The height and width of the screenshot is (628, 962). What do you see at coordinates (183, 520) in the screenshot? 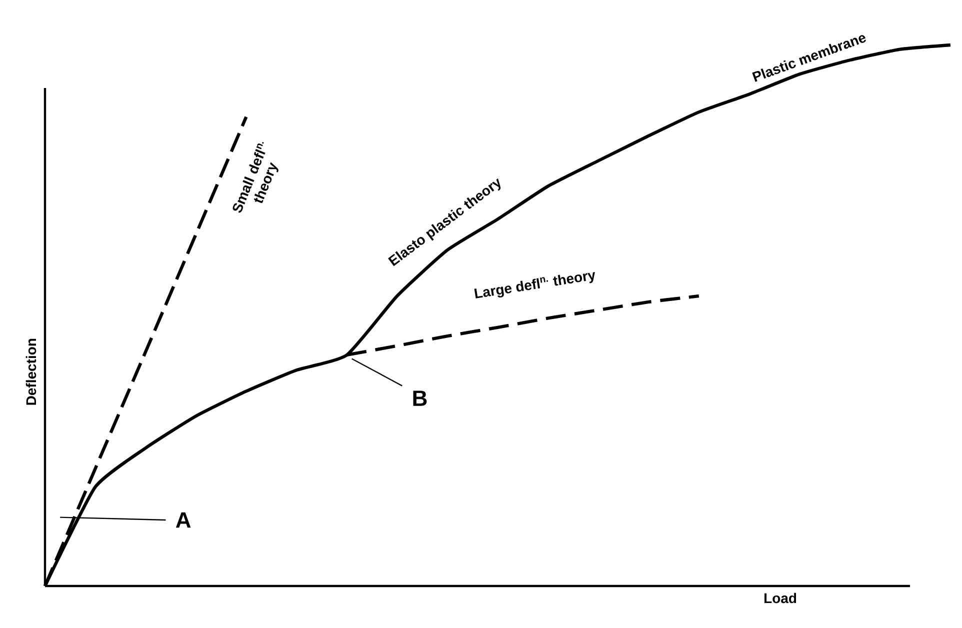
I see `annotation: A` at bounding box center [183, 520].